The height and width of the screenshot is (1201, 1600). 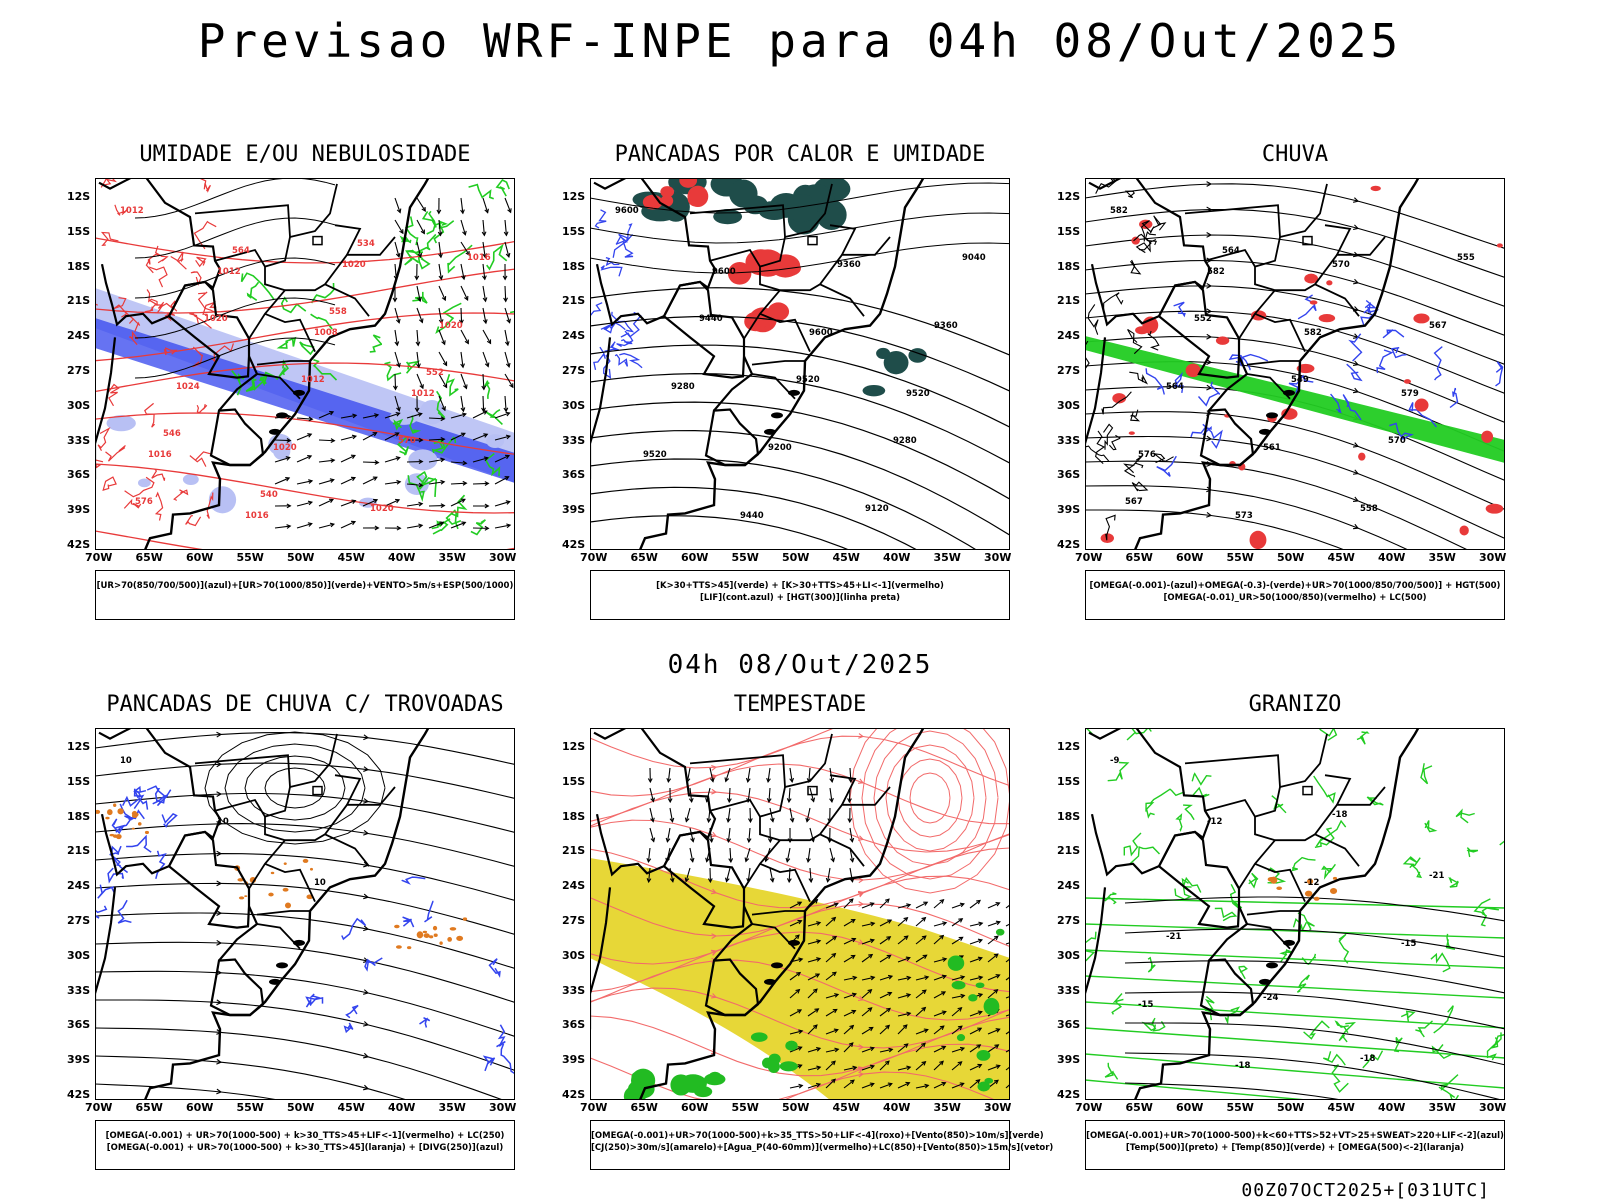 I want to click on contour-label: 573, so click(x=1244, y=516).